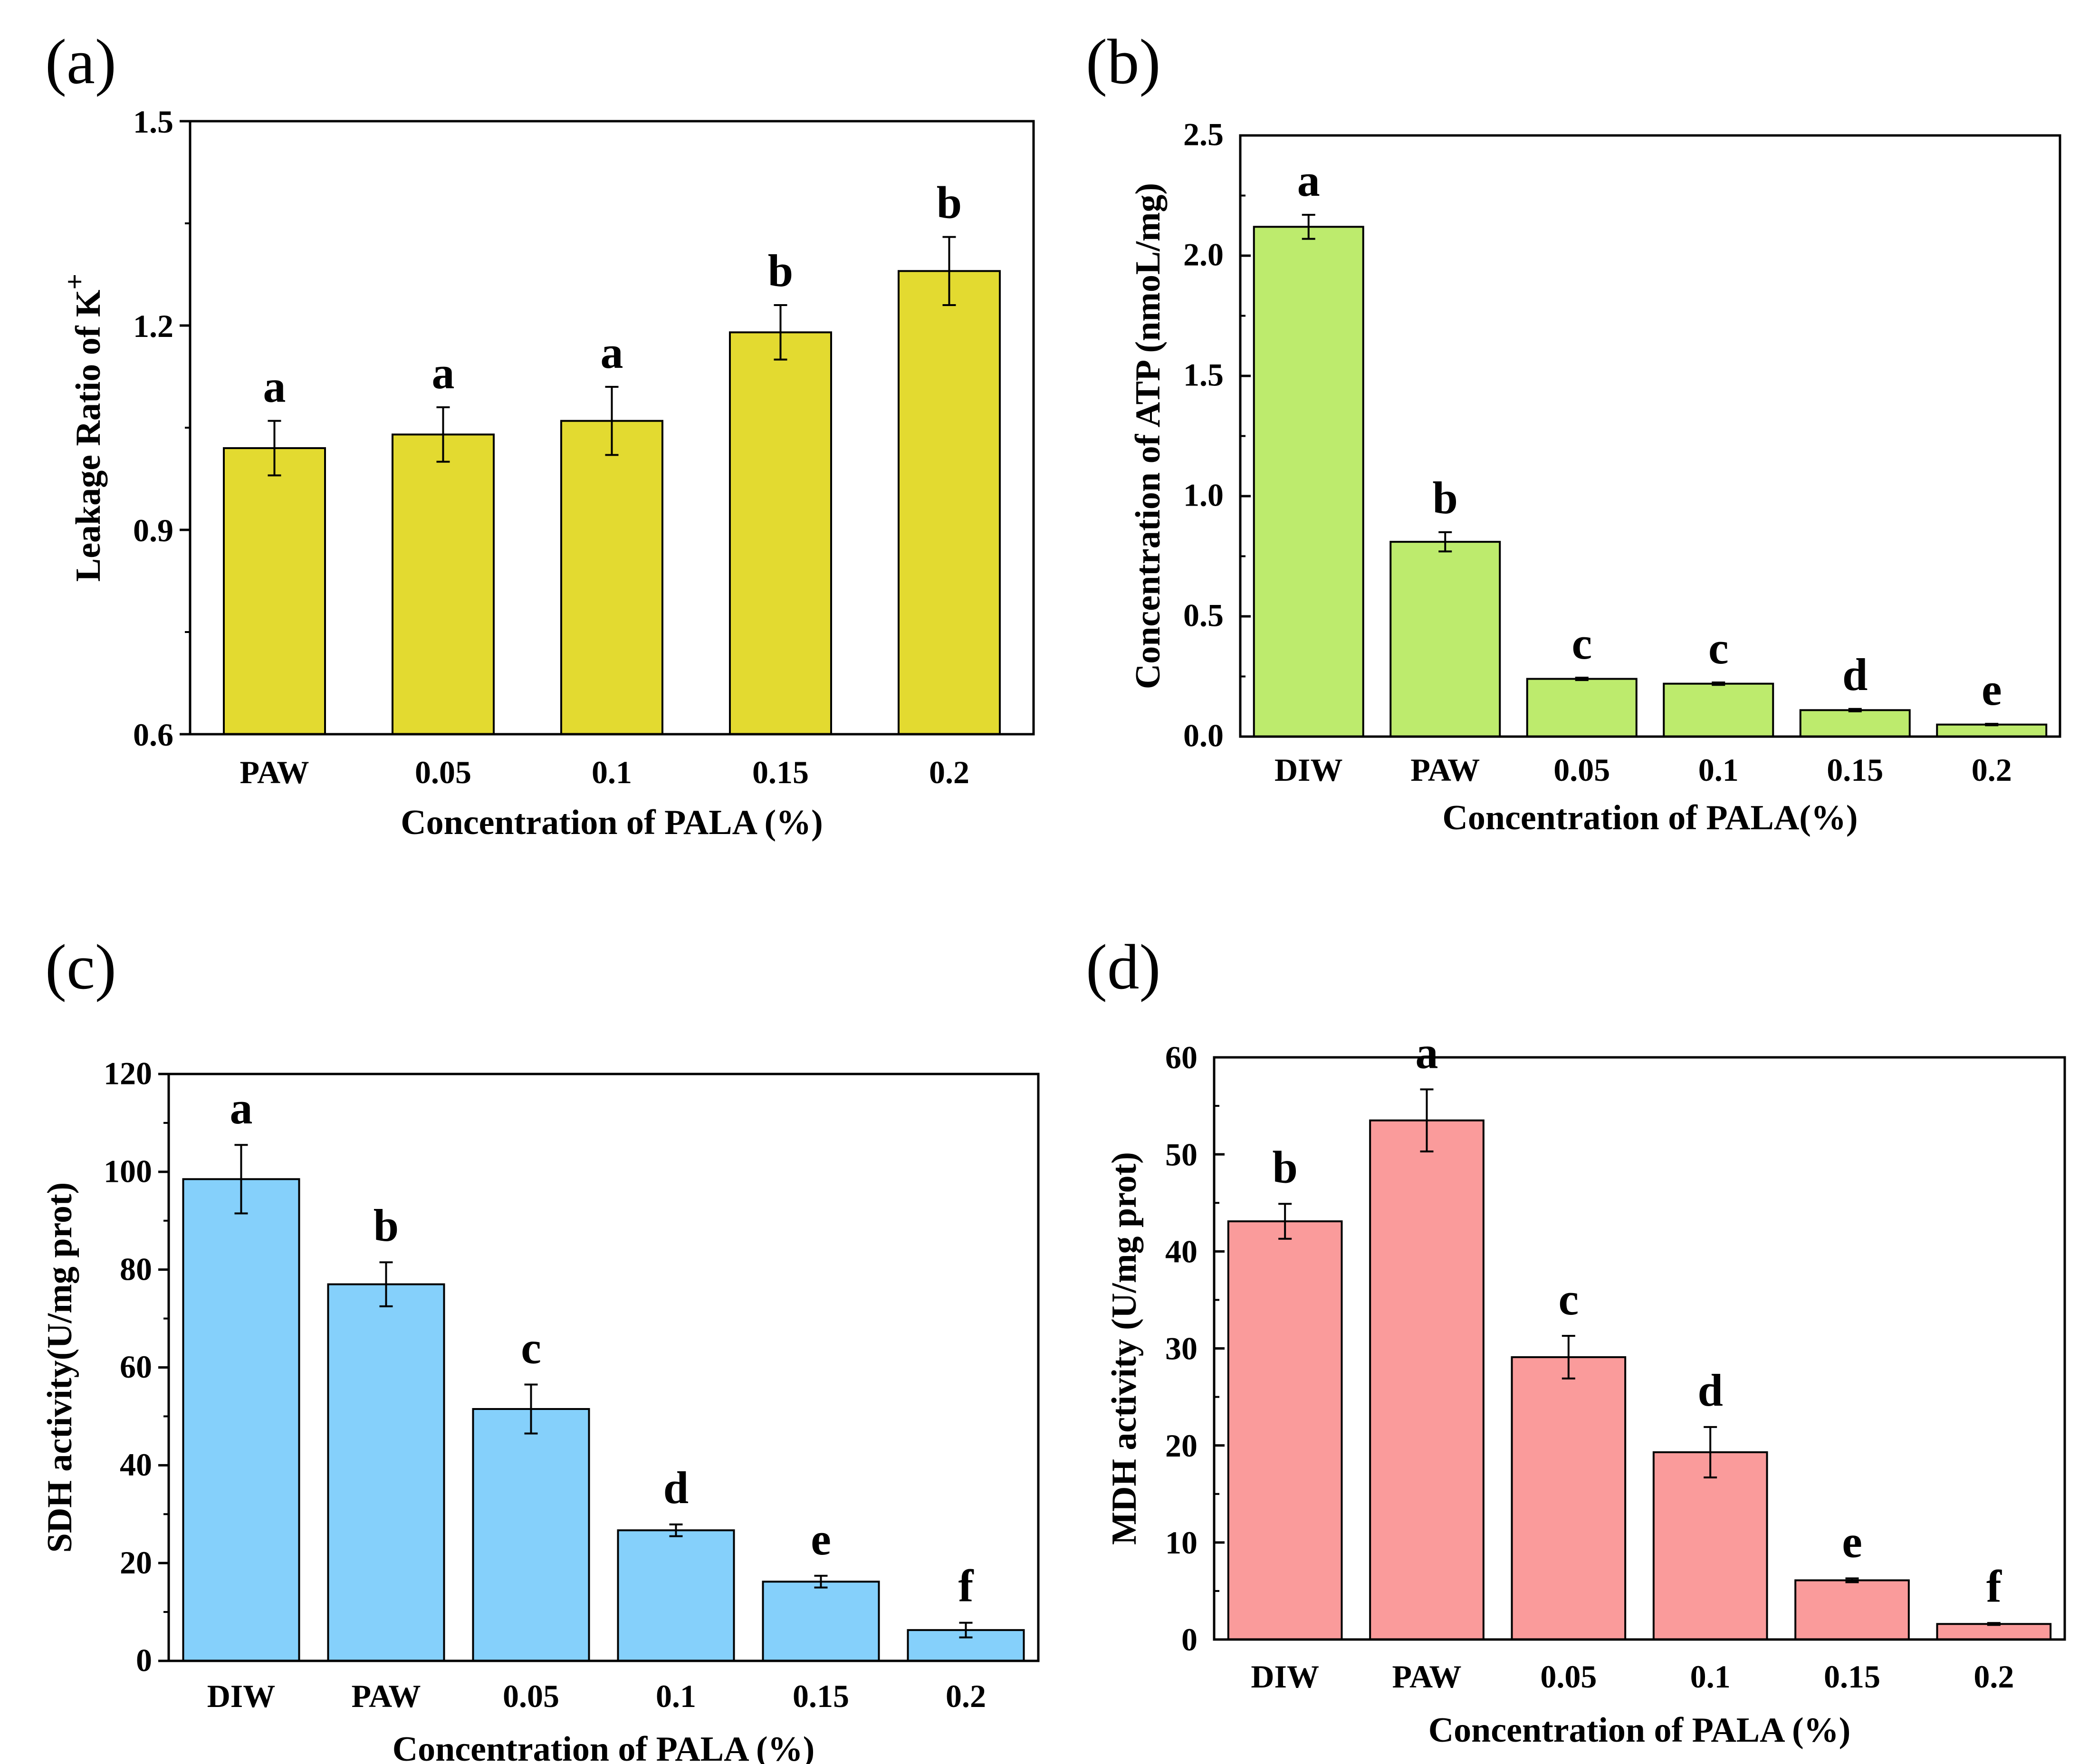 The height and width of the screenshot is (1764, 2098). I want to click on y-tick-label-5: 100, so click(128, 1171).